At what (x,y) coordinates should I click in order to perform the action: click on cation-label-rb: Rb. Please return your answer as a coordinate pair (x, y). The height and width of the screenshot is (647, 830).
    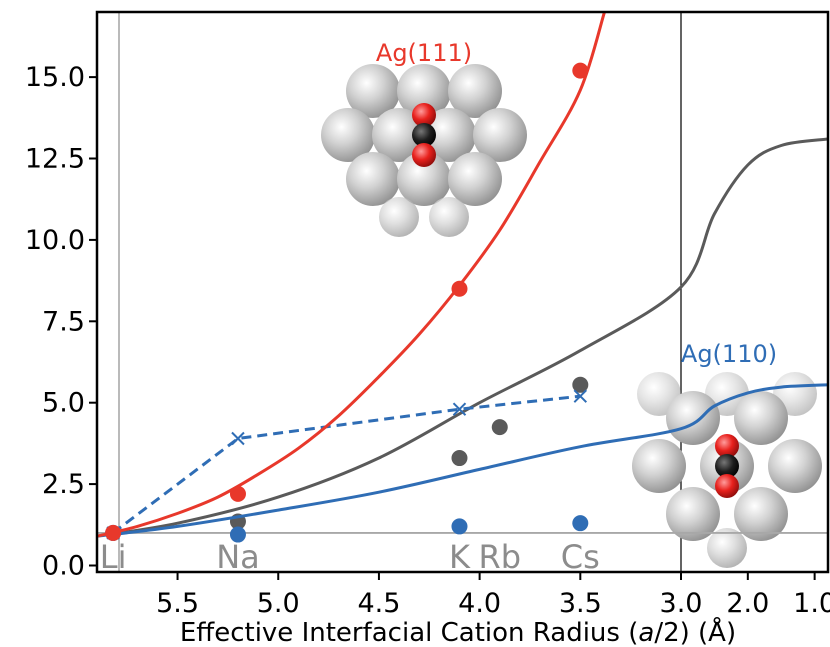
    Looking at the image, I should click on (499, 557).